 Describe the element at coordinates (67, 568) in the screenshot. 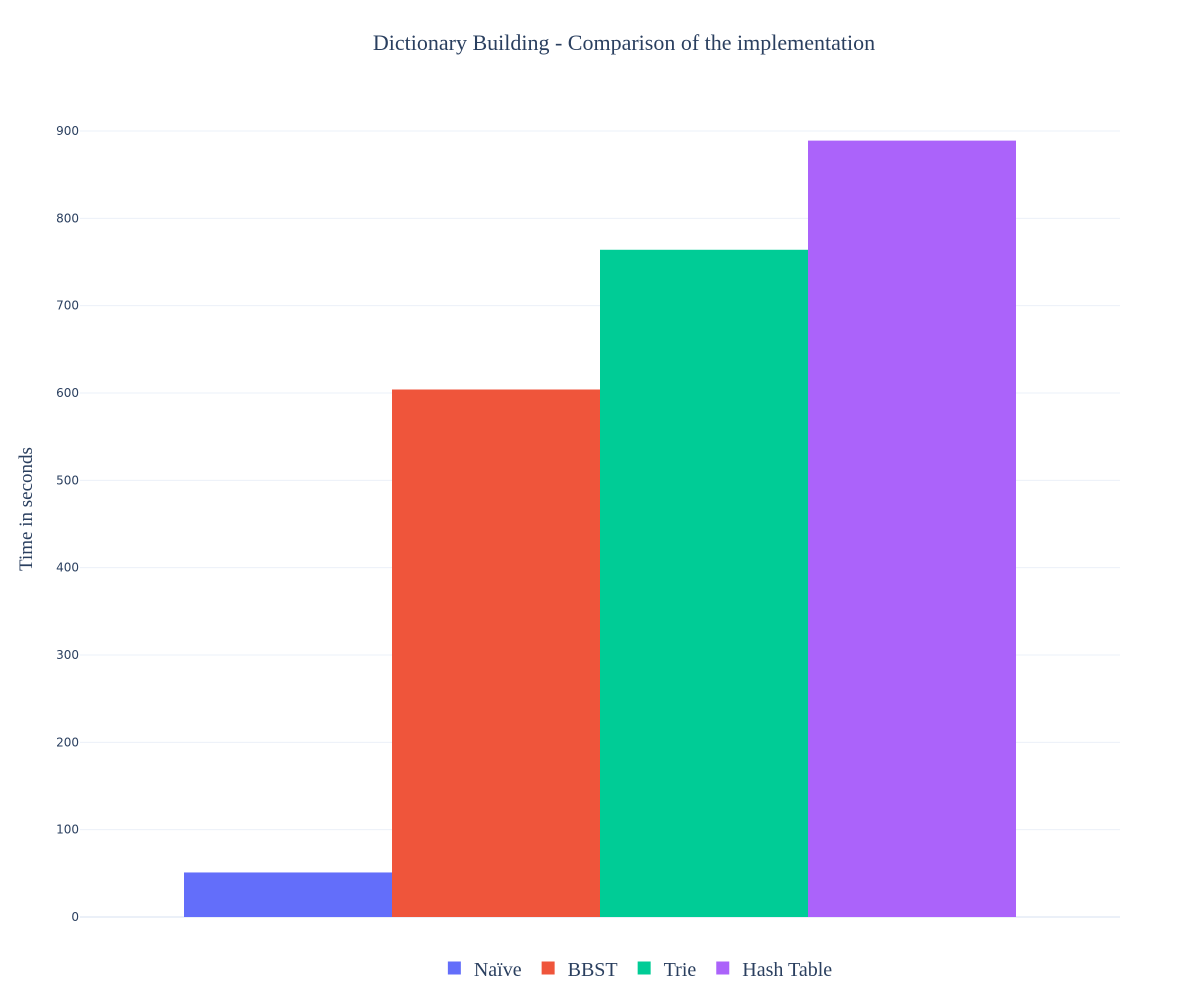

I see `y-tick-label: 400` at that location.